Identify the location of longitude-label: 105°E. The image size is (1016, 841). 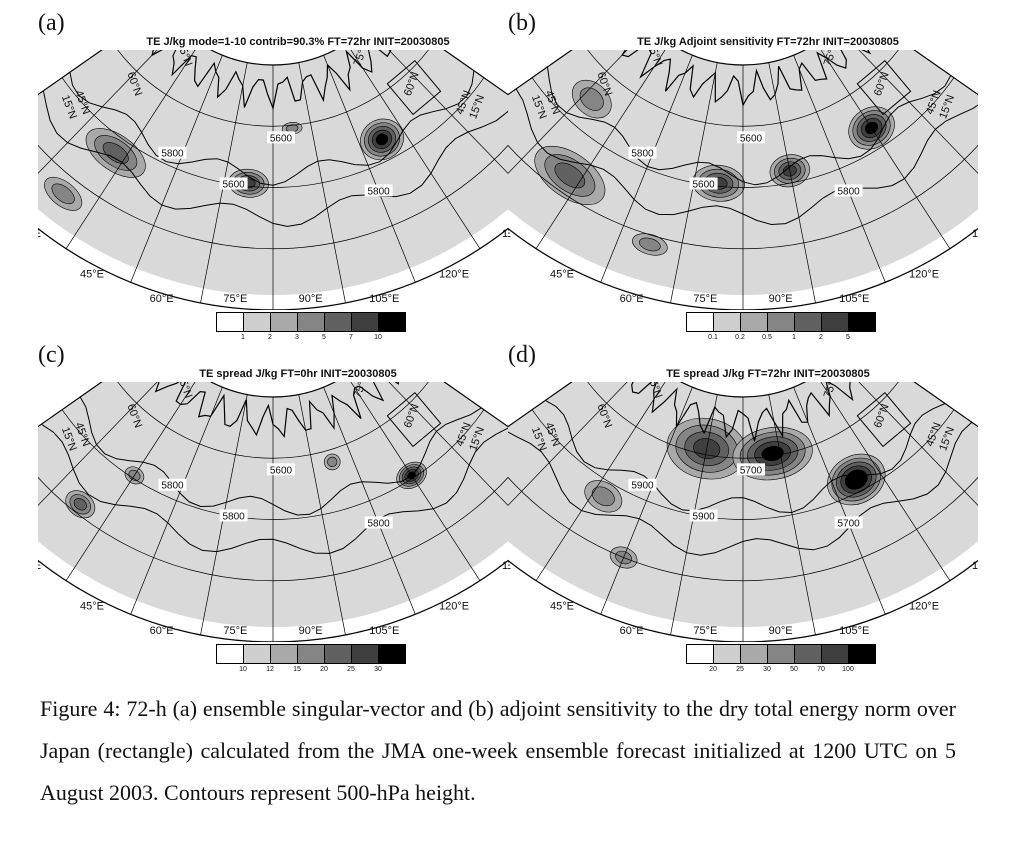
(384, 299).